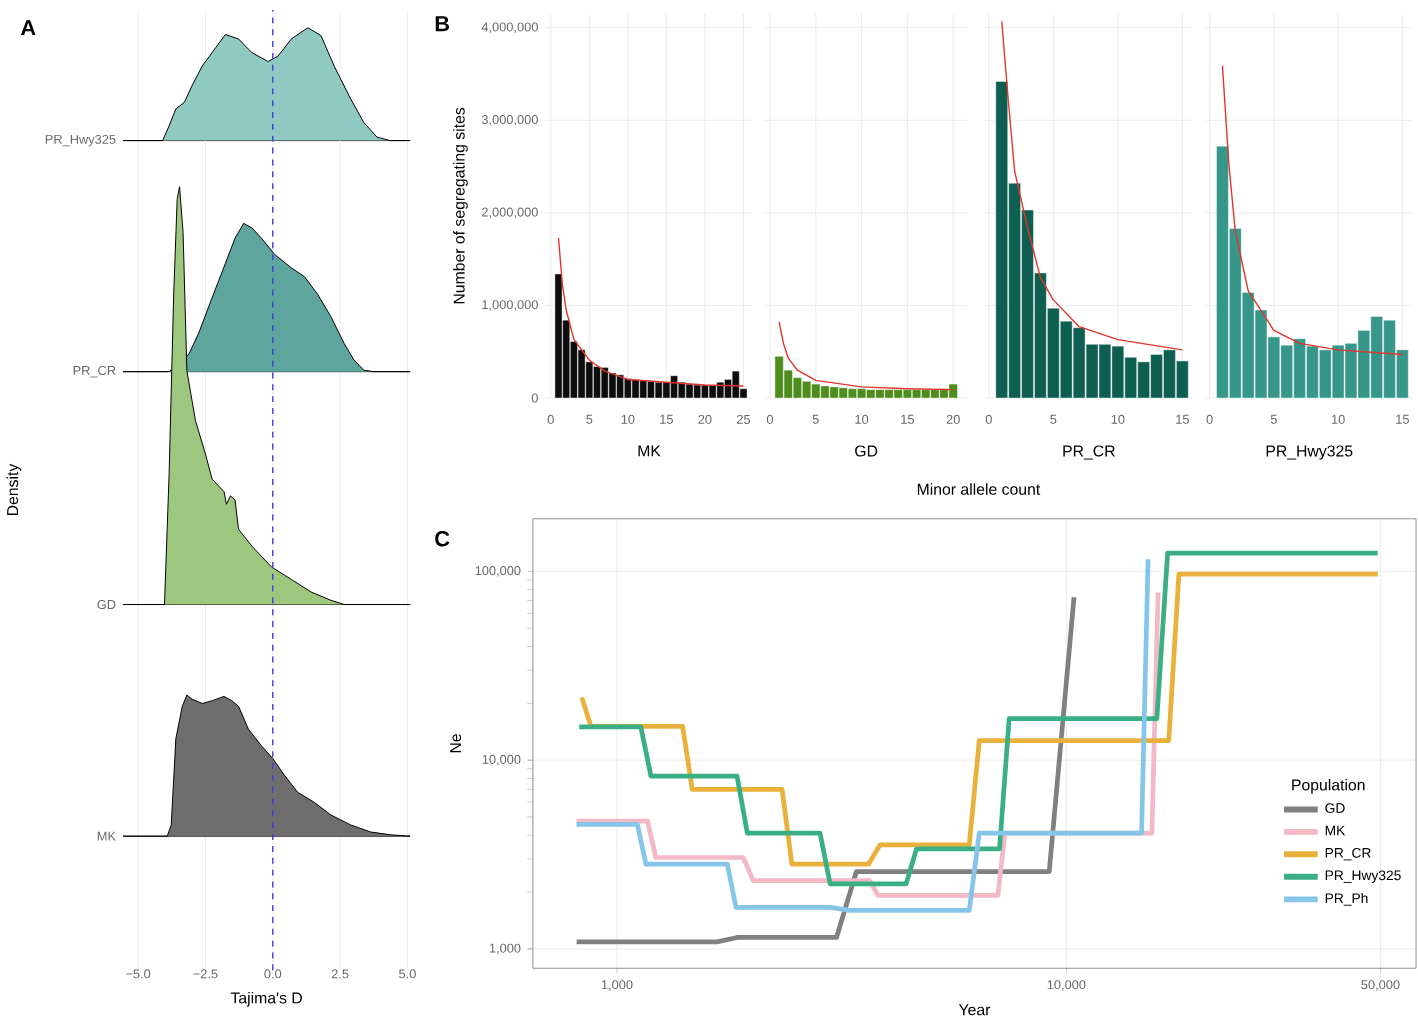 This screenshot has width=1418, height=1022. Describe the element at coordinates (442, 24) in the screenshot. I see `chart-title: B` at that location.